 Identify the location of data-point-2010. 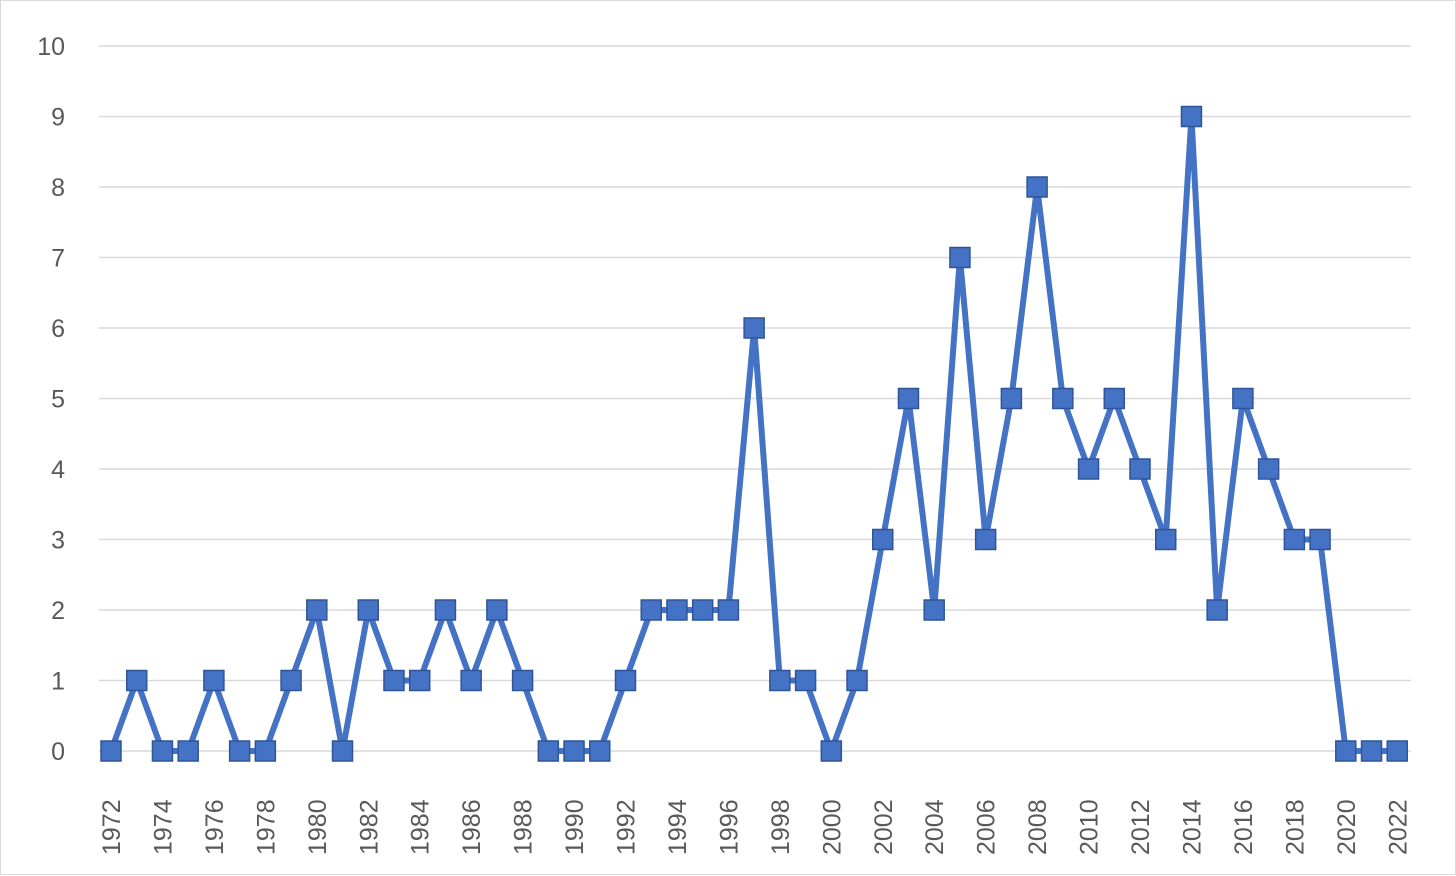
(1088, 469).